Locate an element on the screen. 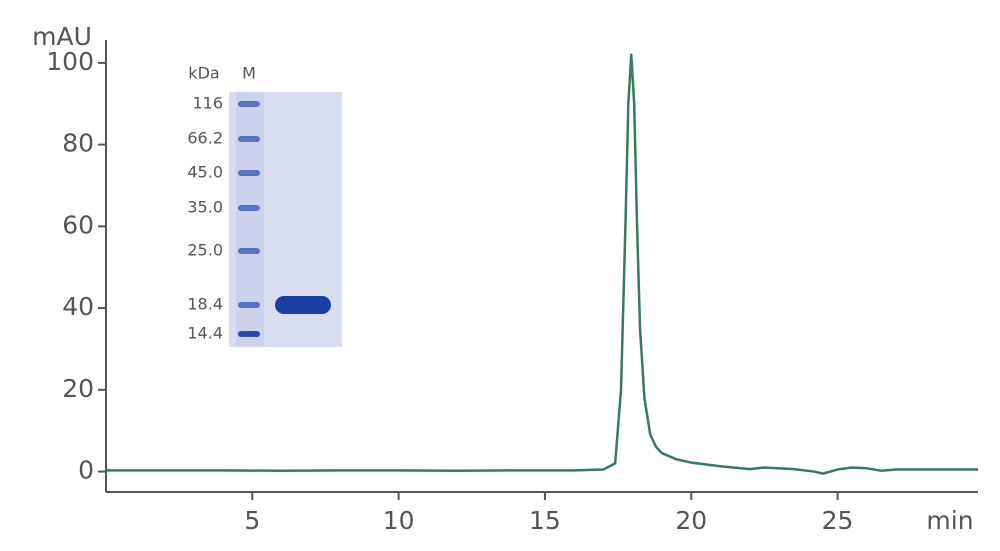  y-tick-label: 0 is located at coordinates (86, 470).